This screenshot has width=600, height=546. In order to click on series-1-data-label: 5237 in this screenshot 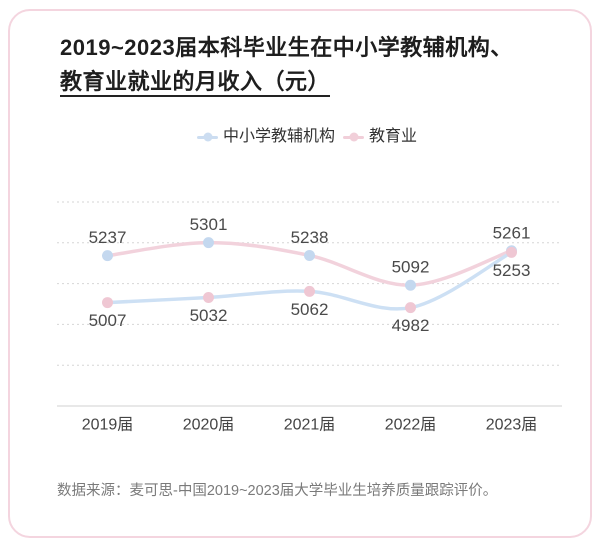, I will do `click(108, 237)`.